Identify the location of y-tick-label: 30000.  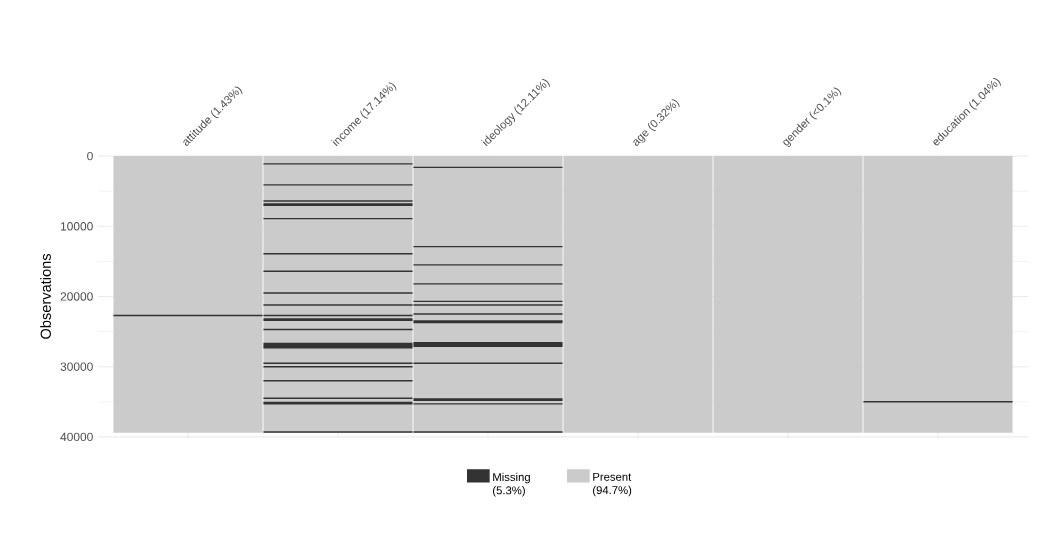
(76, 366).